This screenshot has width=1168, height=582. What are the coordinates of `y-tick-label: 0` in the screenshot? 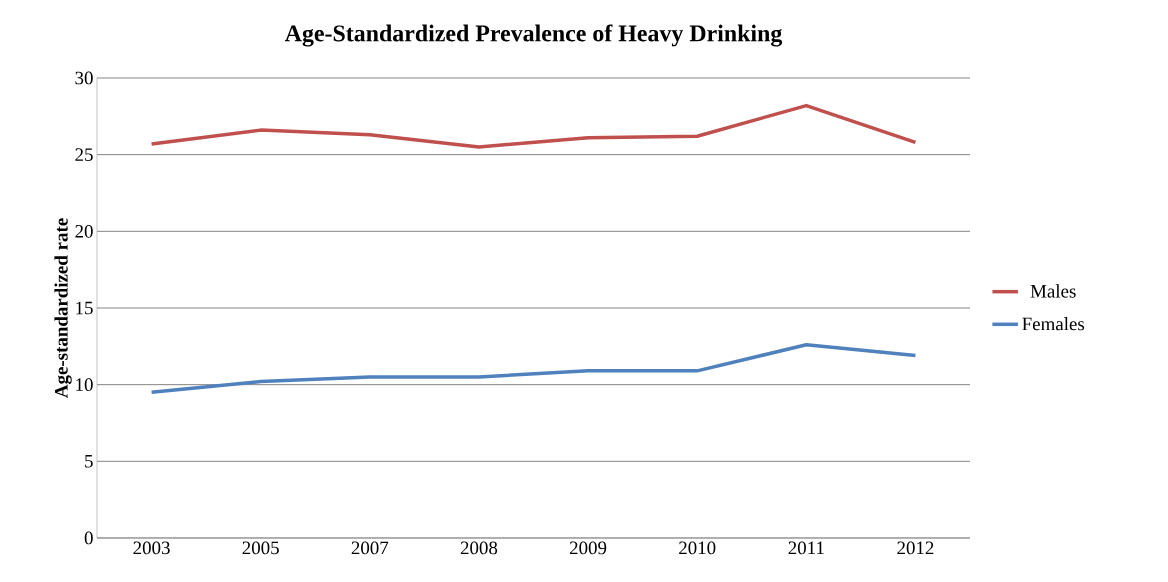 It's located at (88, 538).